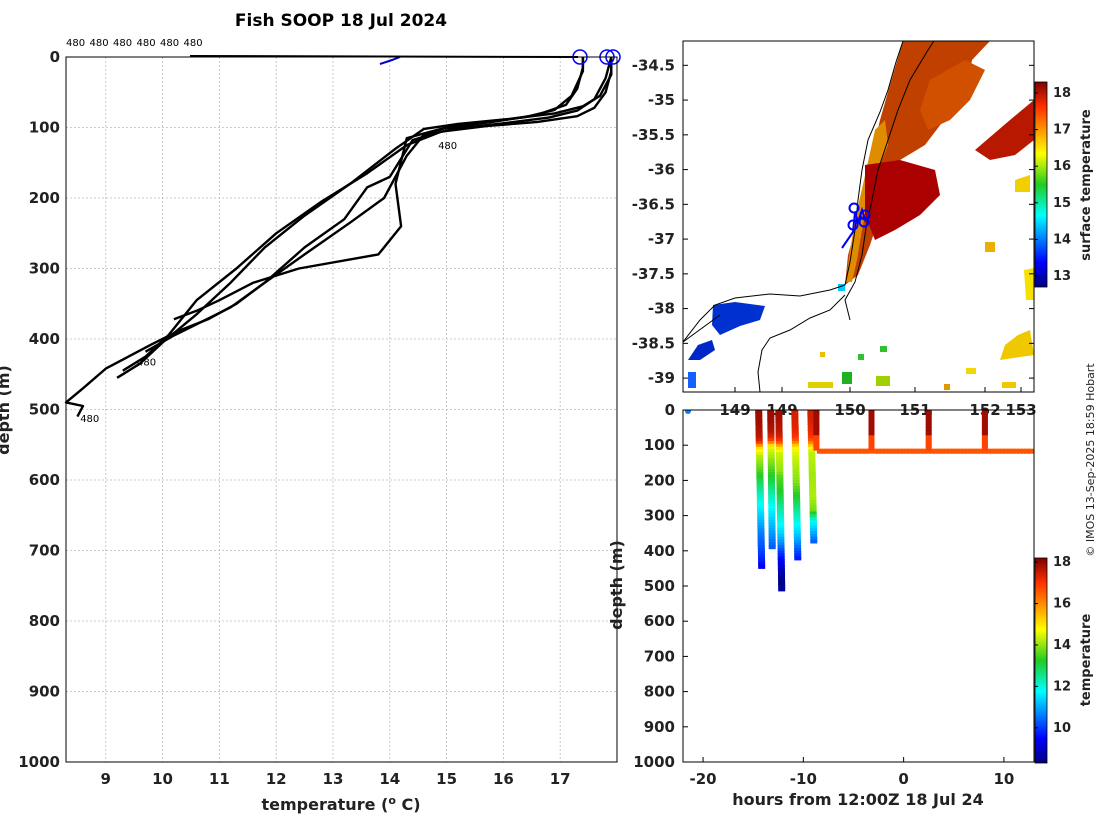 The image size is (1100, 820). Describe the element at coordinates (1086, 660) in the screenshot. I see `temperature-colorbar-label: temperature` at that location.